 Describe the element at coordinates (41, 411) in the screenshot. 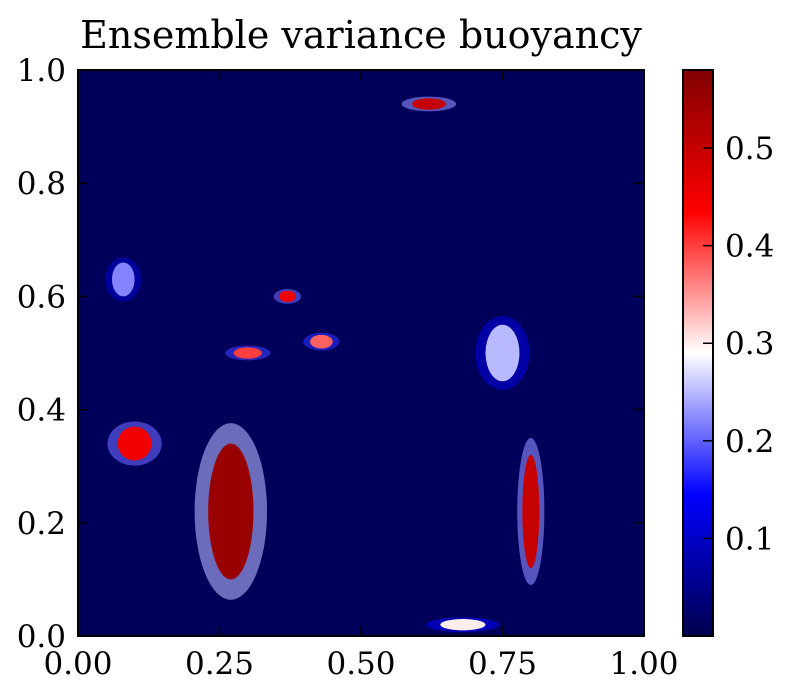

I see `y-tick-label: 0.4` at that location.